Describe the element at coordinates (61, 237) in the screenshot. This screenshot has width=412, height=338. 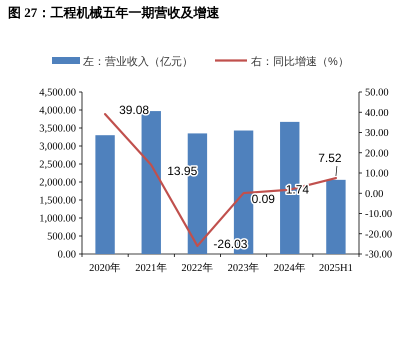
I see `y-tick-label: 500.00` at that location.